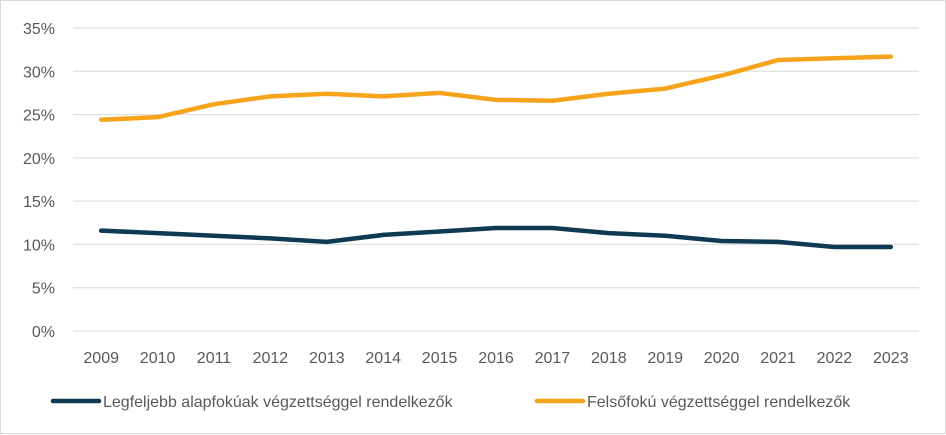  I want to click on x-tick-label: 2023, so click(891, 358).